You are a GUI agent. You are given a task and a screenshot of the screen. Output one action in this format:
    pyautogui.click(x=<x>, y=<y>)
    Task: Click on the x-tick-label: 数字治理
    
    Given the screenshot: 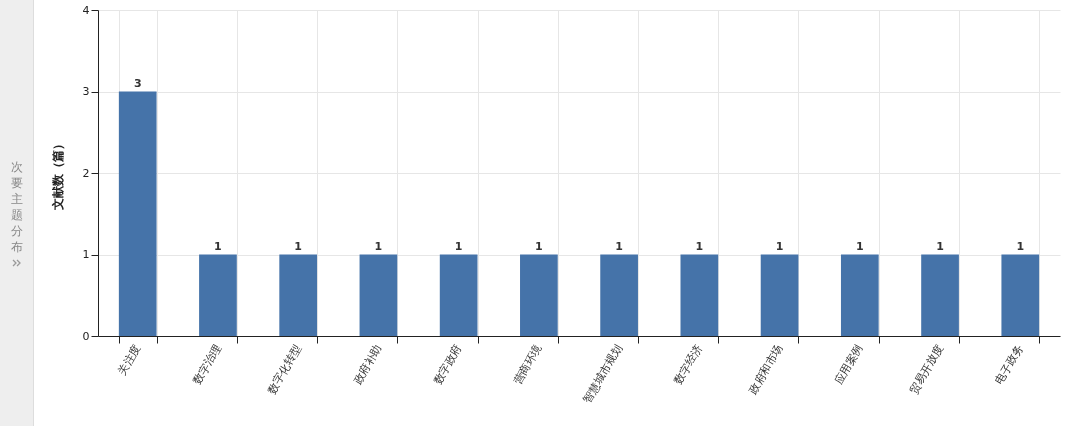 What is the action you would take?
    pyautogui.click(x=207, y=364)
    